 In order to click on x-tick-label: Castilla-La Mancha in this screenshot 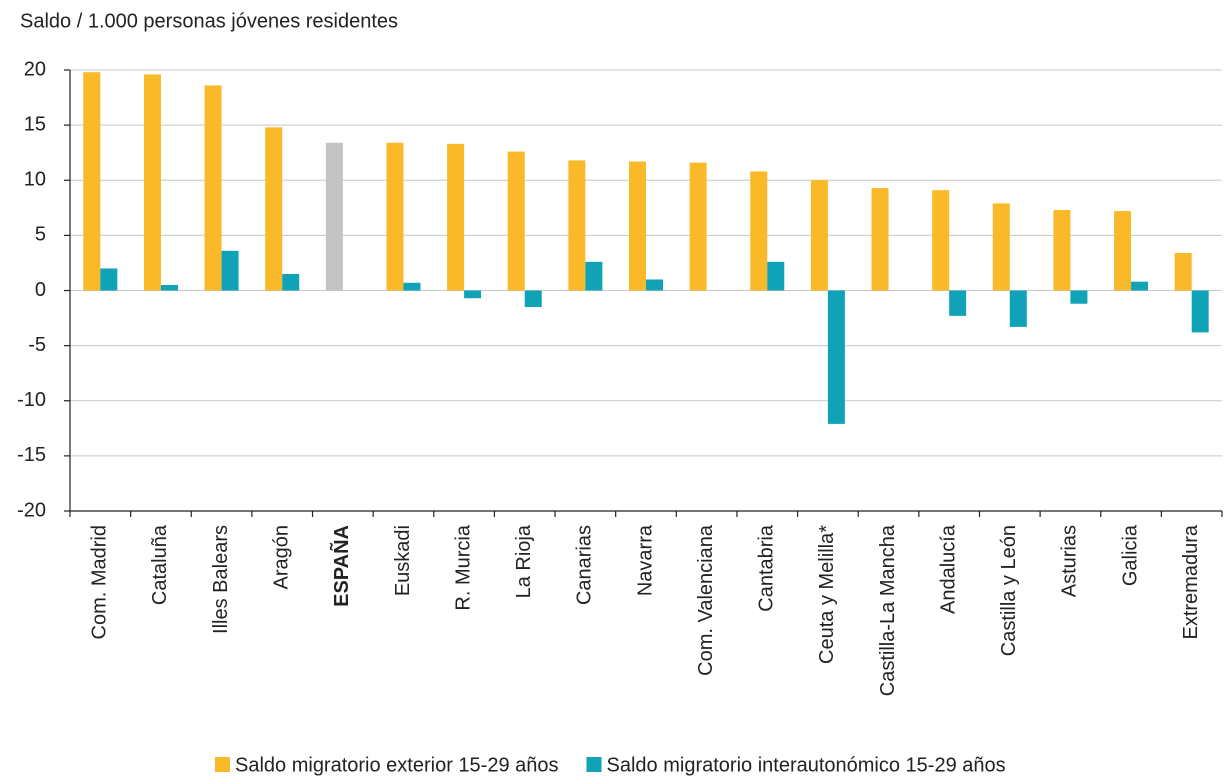, I will do `click(888, 610)`.